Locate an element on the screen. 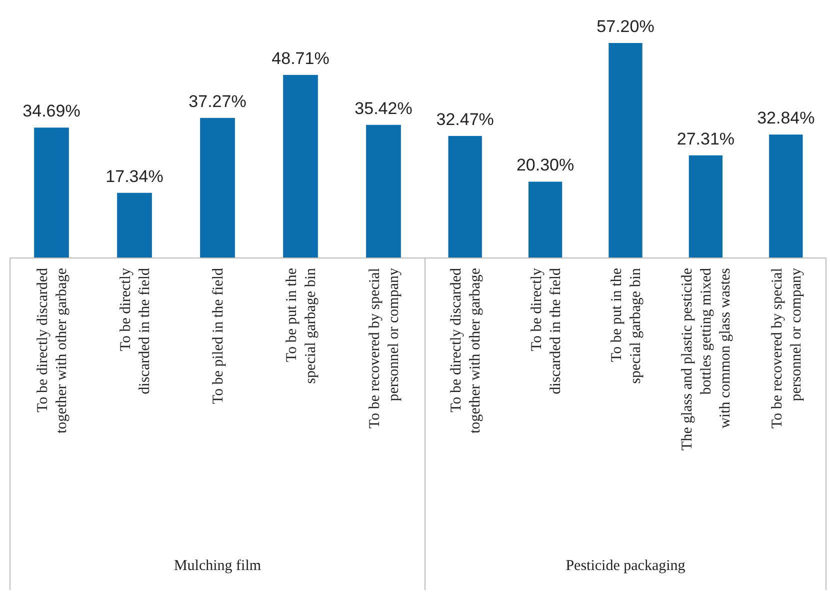 The image size is (830, 593). x-tick-label: To be put in the special garbage bin is located at coordinates (301, 326).